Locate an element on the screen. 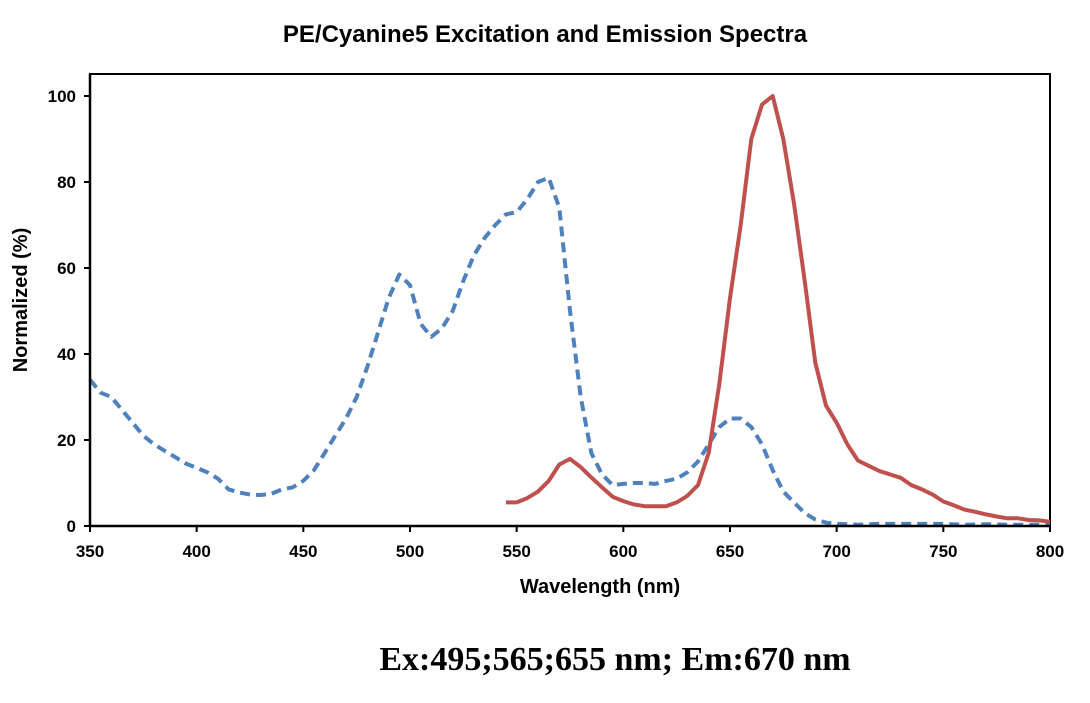 Image resolution: width=1090 pixels, height=703 pixels. y-tick-label: 60 is located at coordinates (66, 268).